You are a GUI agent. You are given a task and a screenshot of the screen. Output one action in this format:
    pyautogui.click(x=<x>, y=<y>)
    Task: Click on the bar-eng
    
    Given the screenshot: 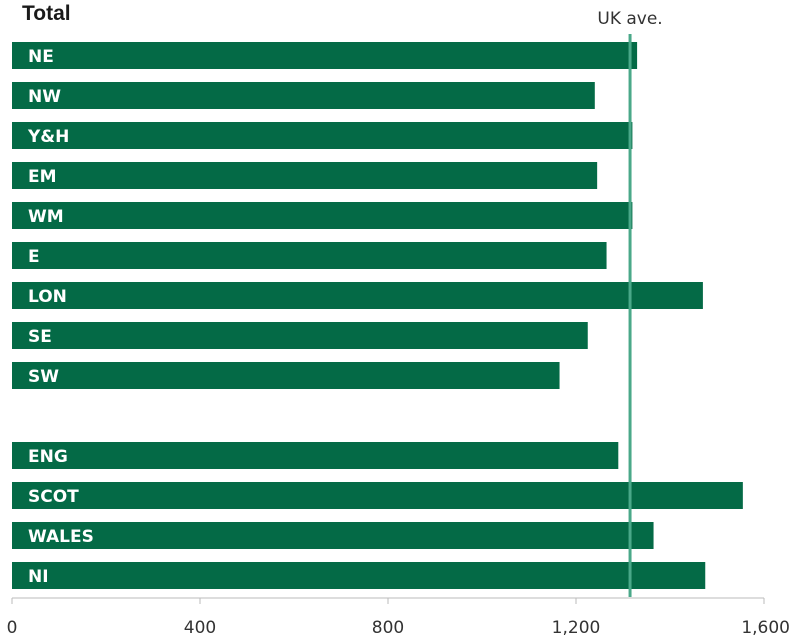 What is the action you would take?
    pyautogui.click(x=315, y=455)
    